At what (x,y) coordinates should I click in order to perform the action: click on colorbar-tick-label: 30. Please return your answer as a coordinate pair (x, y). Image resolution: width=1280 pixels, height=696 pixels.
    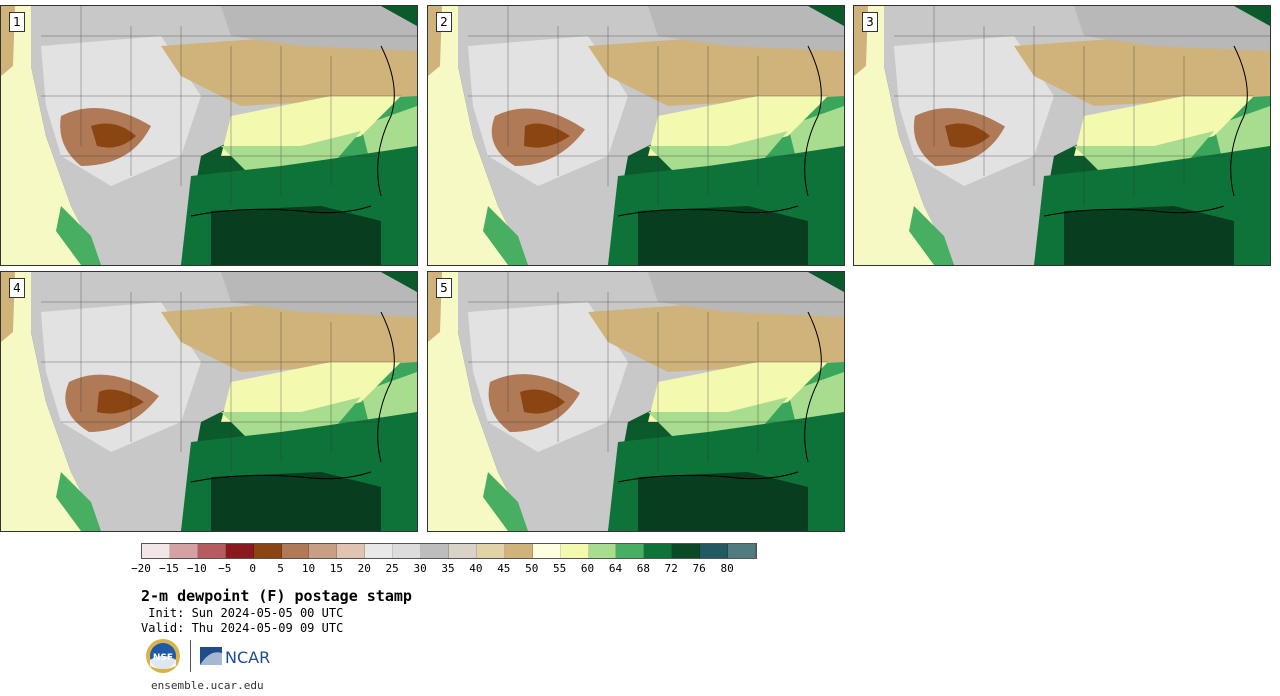
    Looking at the image, I should click on (420, 568).